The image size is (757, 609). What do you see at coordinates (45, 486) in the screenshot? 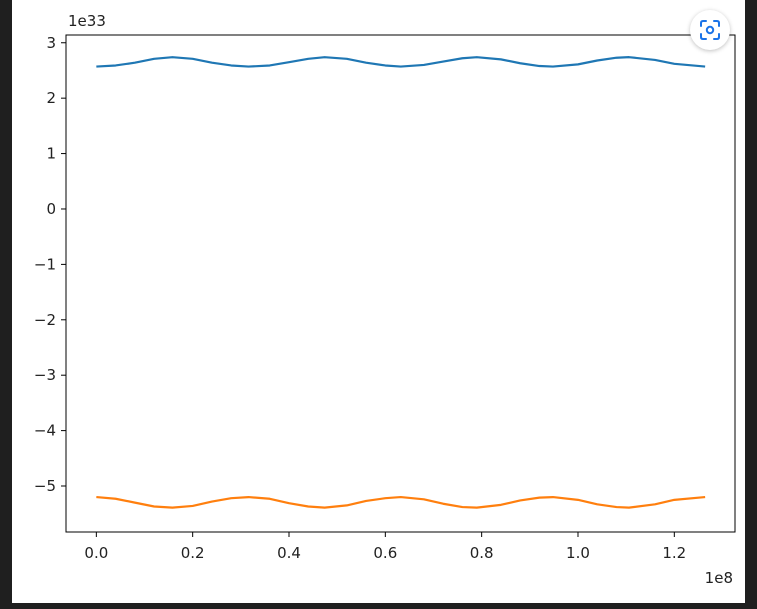
I see `y-tick-label: −5` at bounding box center [45, 486].